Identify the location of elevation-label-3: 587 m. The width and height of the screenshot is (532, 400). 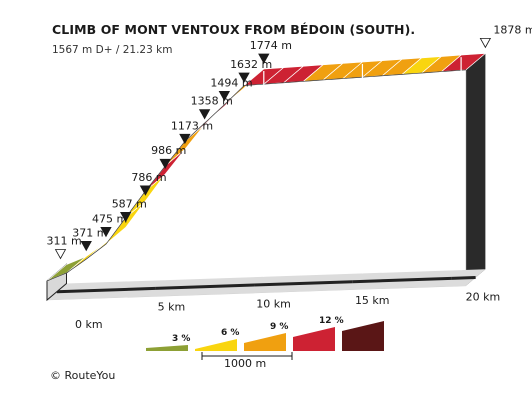
(129, 203).